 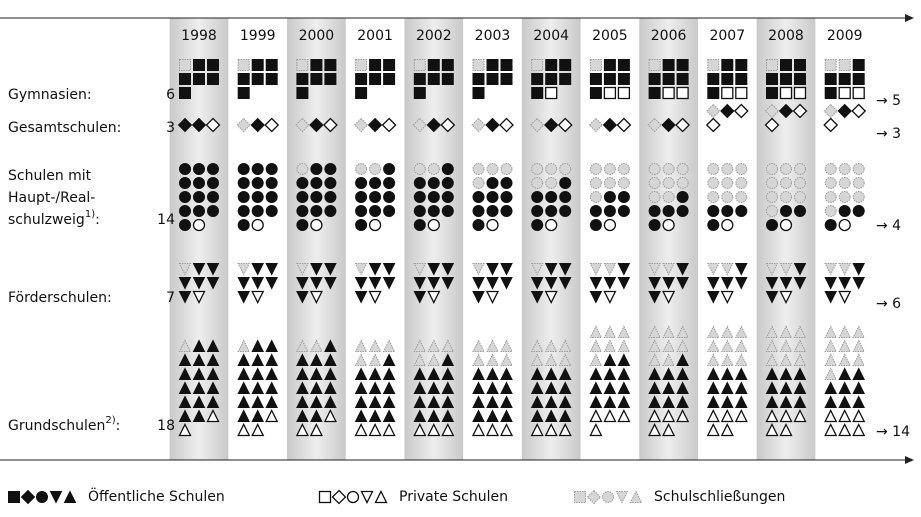 I want to click on row-label-text: Haupt-/Real-, so click(x=51, y=198).